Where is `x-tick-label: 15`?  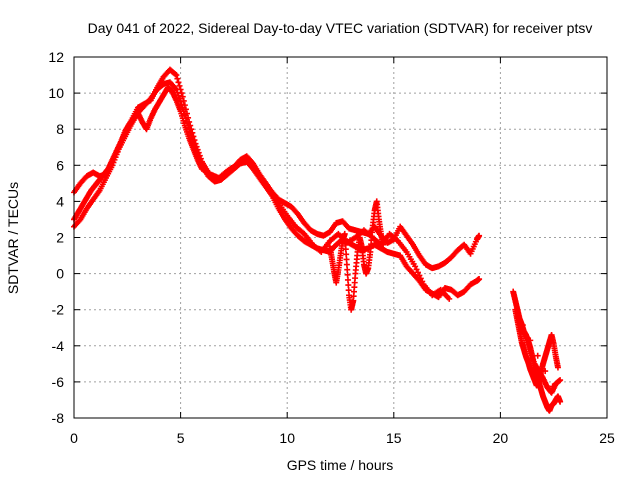
x-tick-label: 15 is located at coordinates (394, 438).